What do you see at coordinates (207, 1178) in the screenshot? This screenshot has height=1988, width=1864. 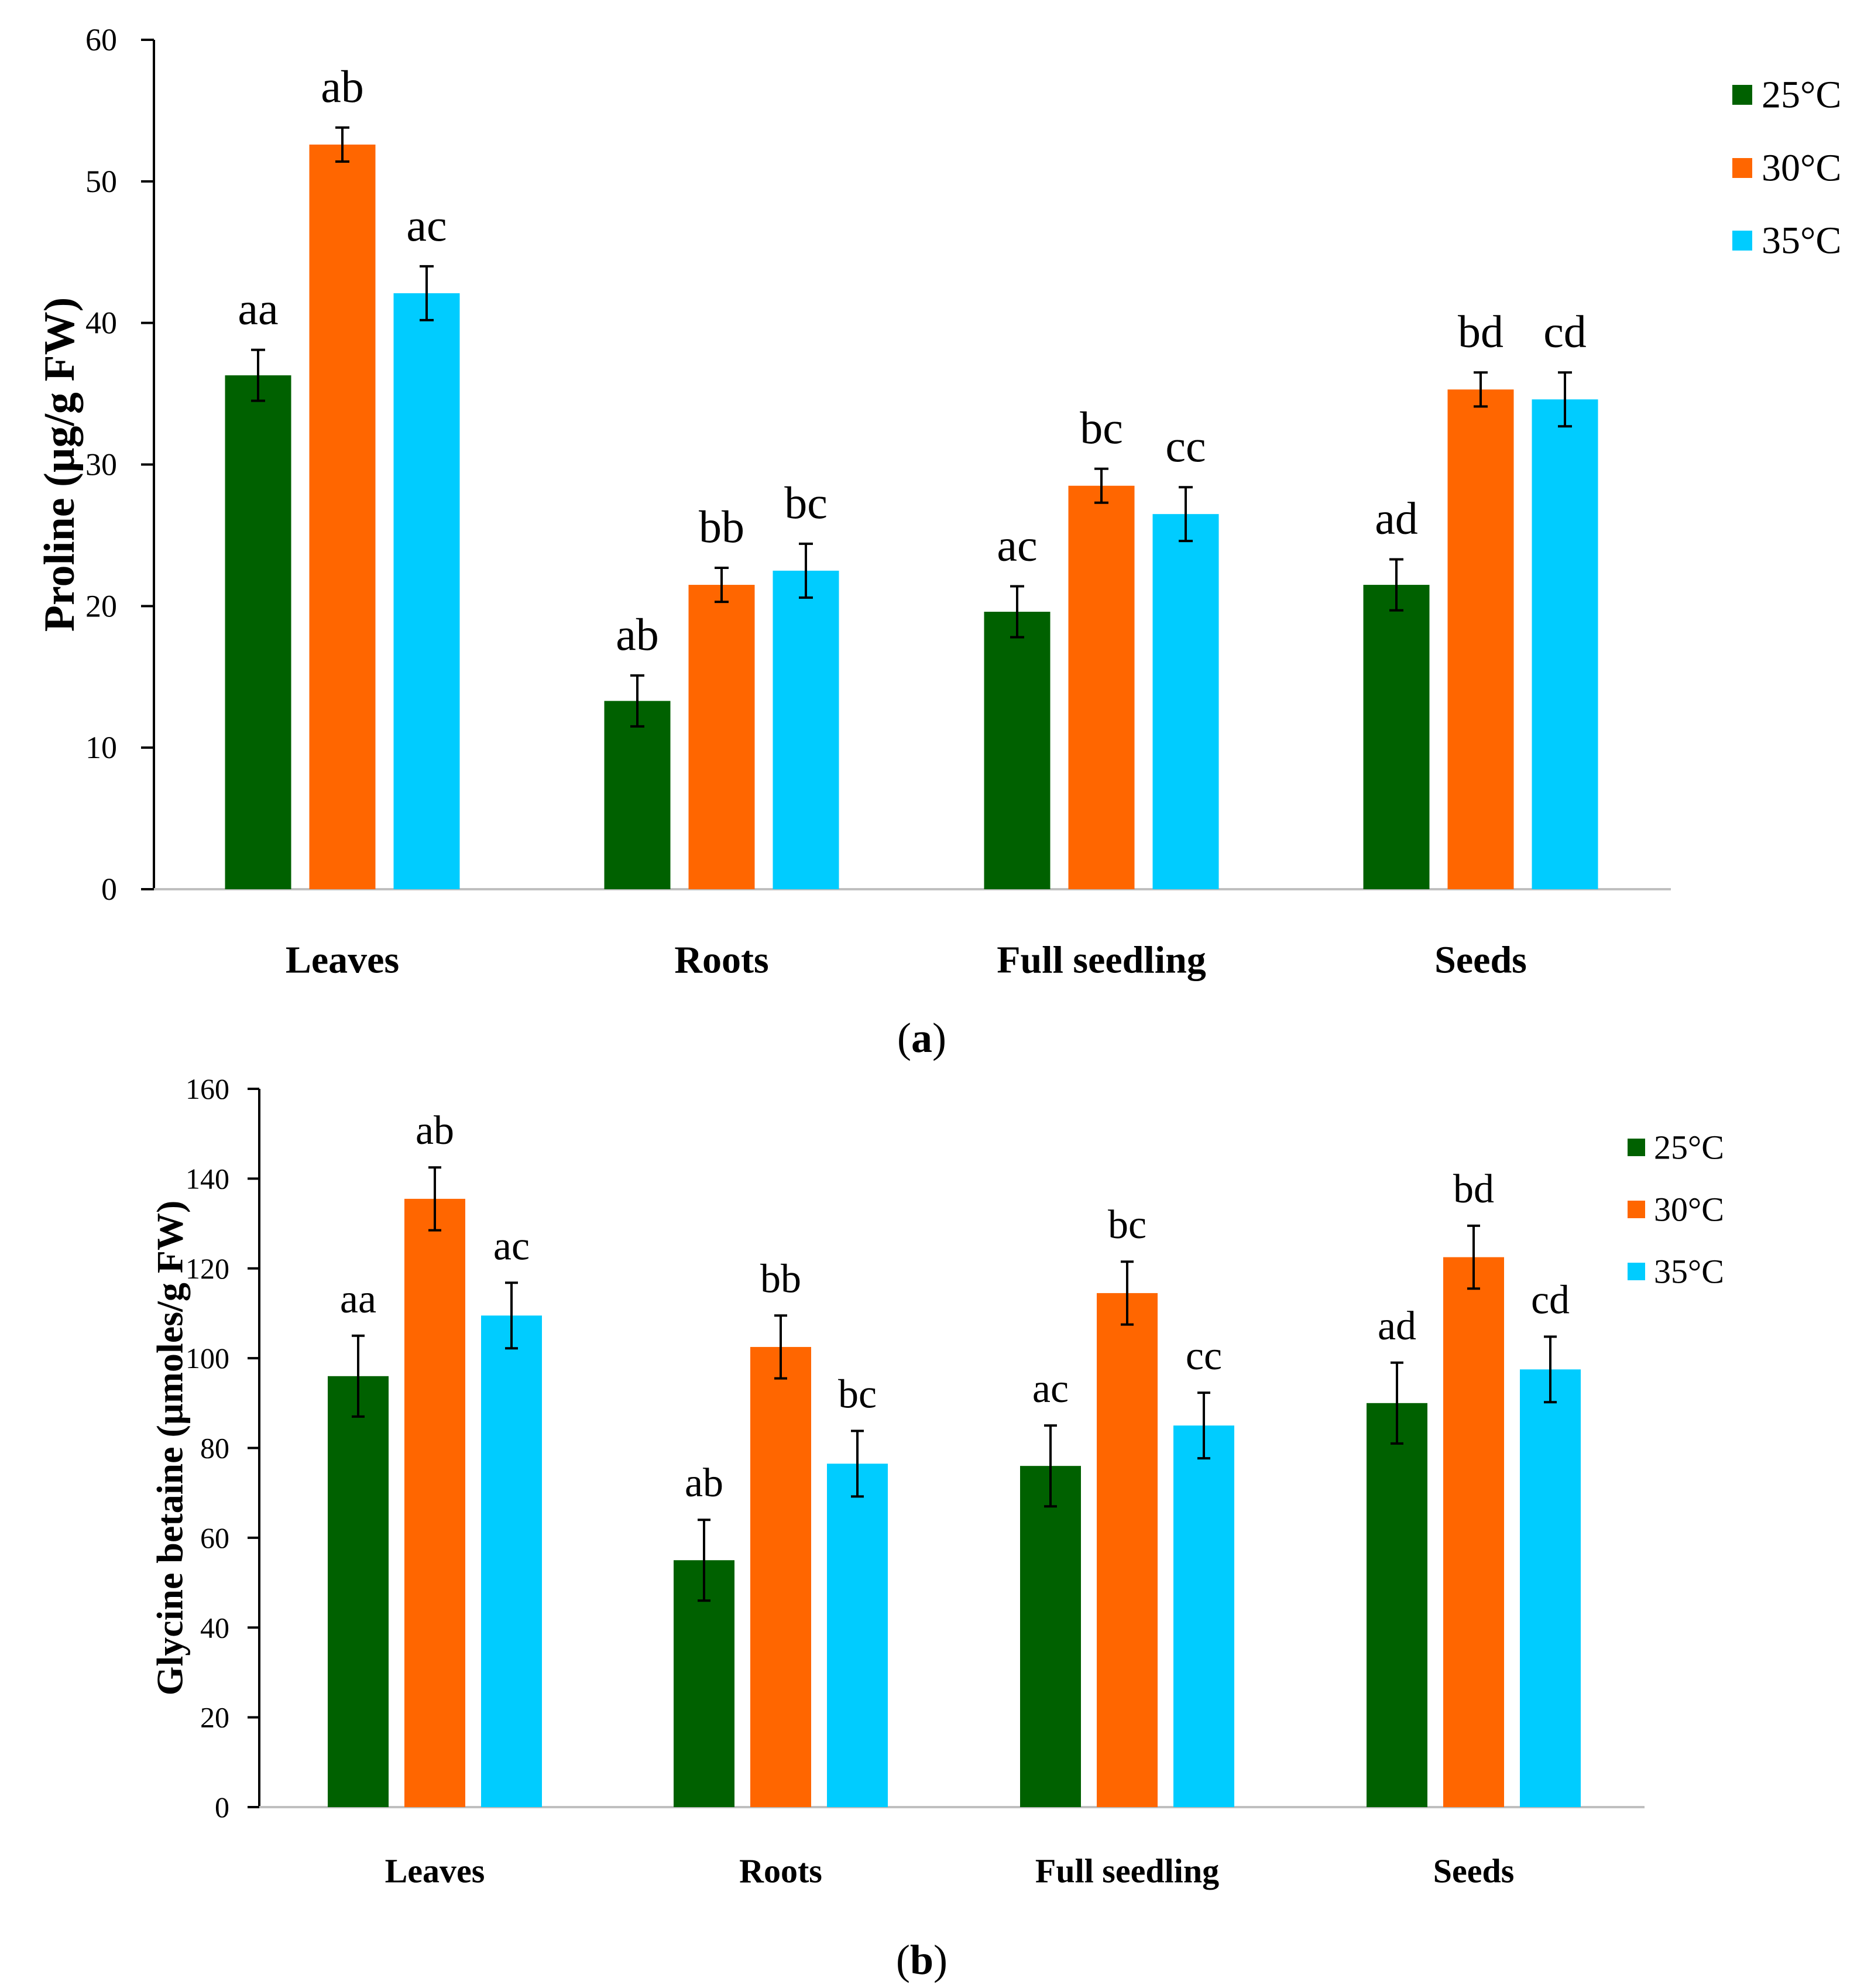 I see `y-tick-label: 140` at bounding box center [207, 1178].